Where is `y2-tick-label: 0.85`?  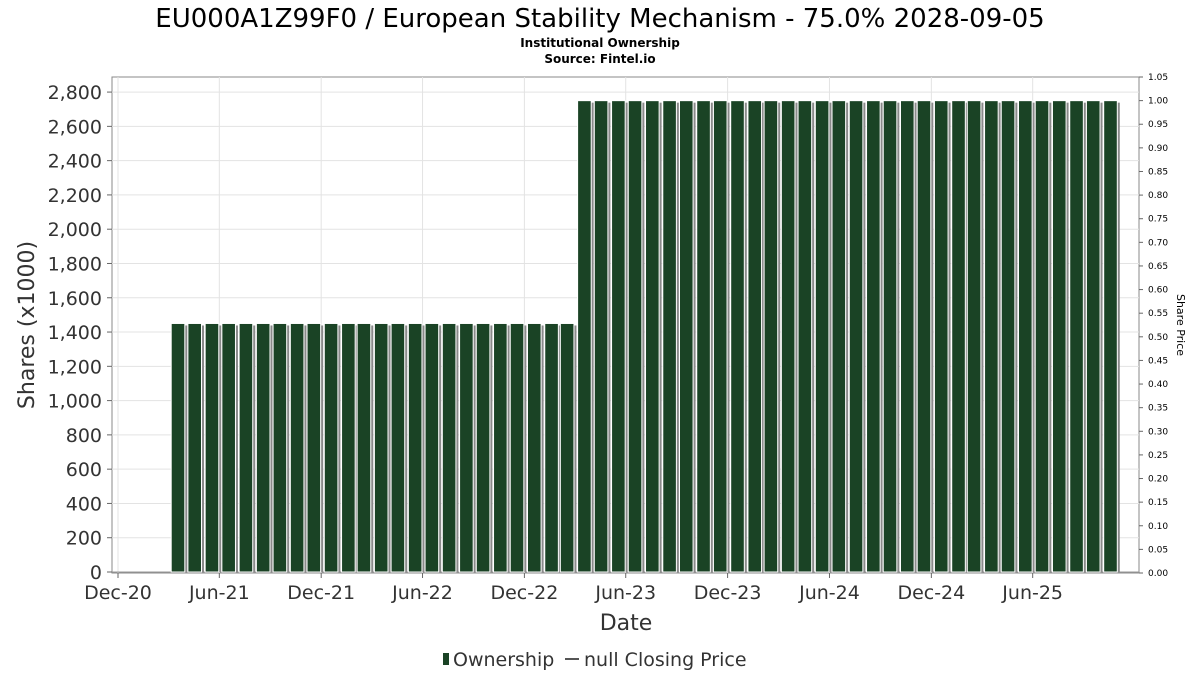
y2-tick-label: 0.85 is located at coordinates (1158, 172).